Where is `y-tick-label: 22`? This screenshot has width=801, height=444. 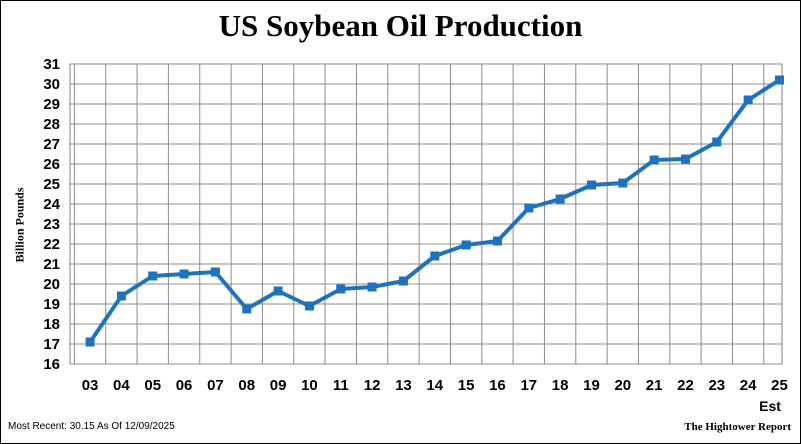 y-tick-label: 22 is located at coordinates (51, 244).